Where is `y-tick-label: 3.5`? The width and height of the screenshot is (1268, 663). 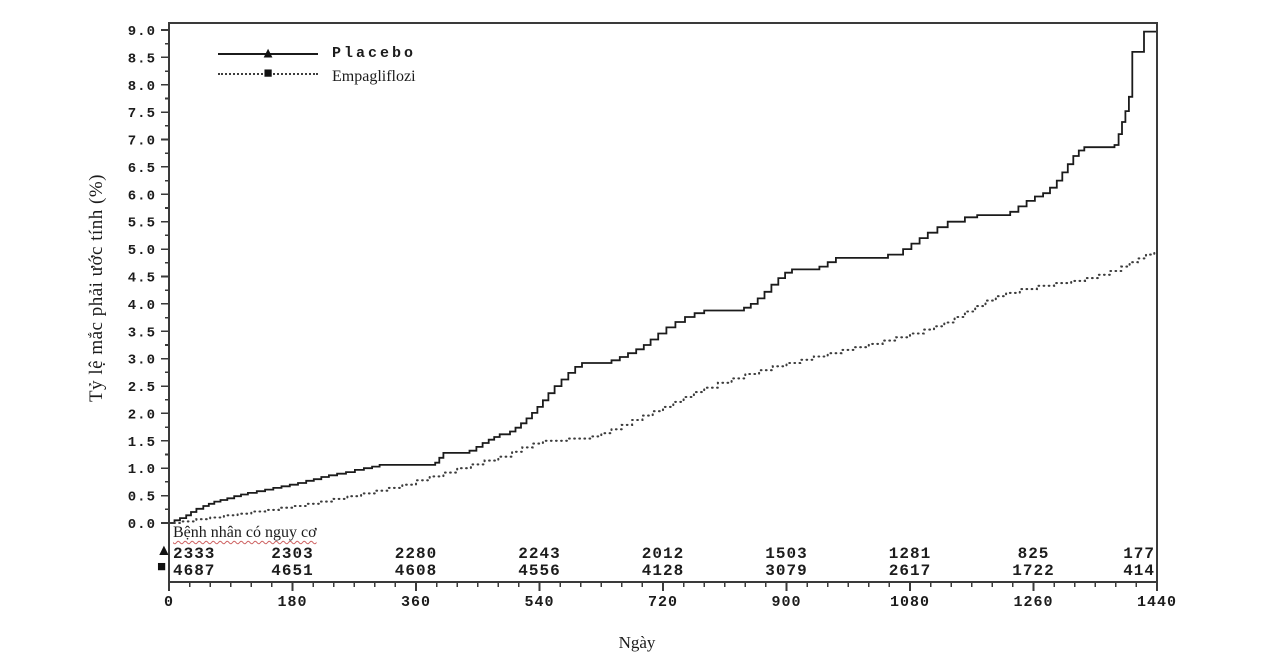 y-tick-label: 3.5 is located at coordinates (142, 333).